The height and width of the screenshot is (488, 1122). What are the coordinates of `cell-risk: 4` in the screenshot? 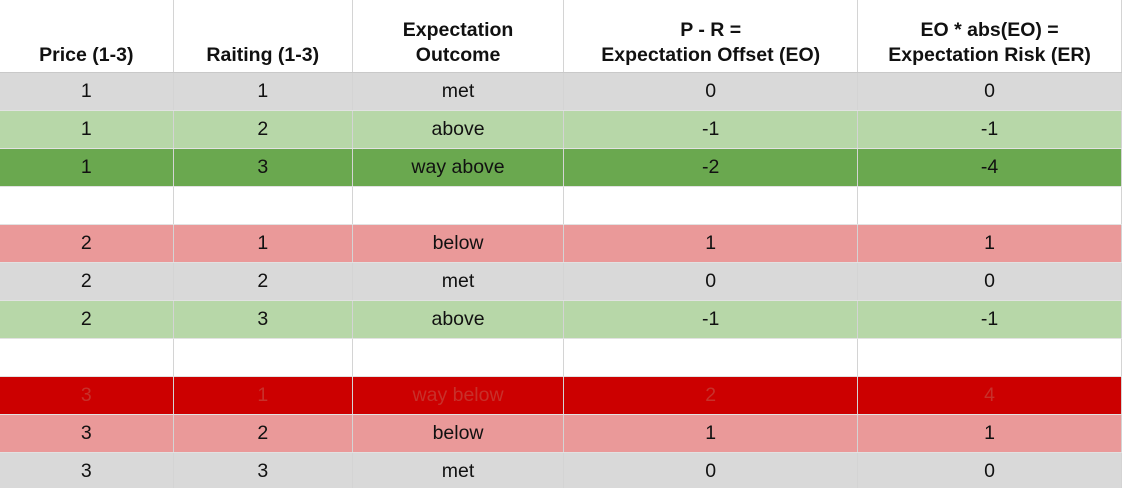 It's located at (989, 395).